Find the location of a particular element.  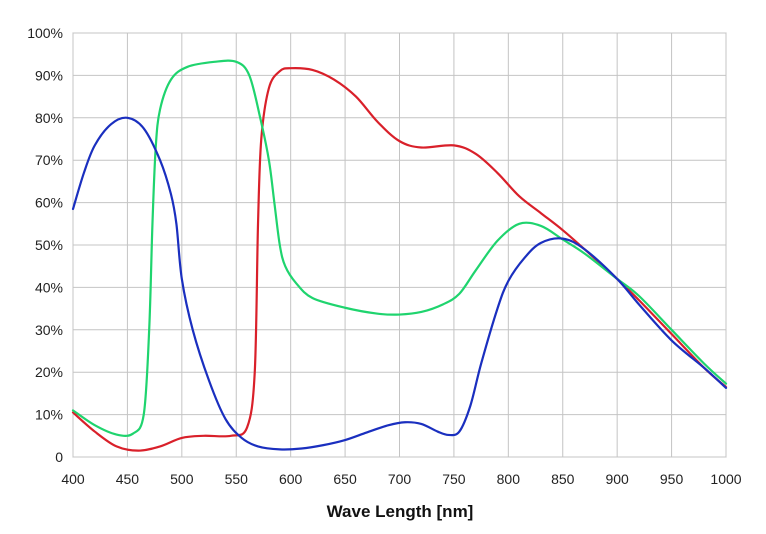

y-tick-label: 40% is located at coordinates (49, 287).